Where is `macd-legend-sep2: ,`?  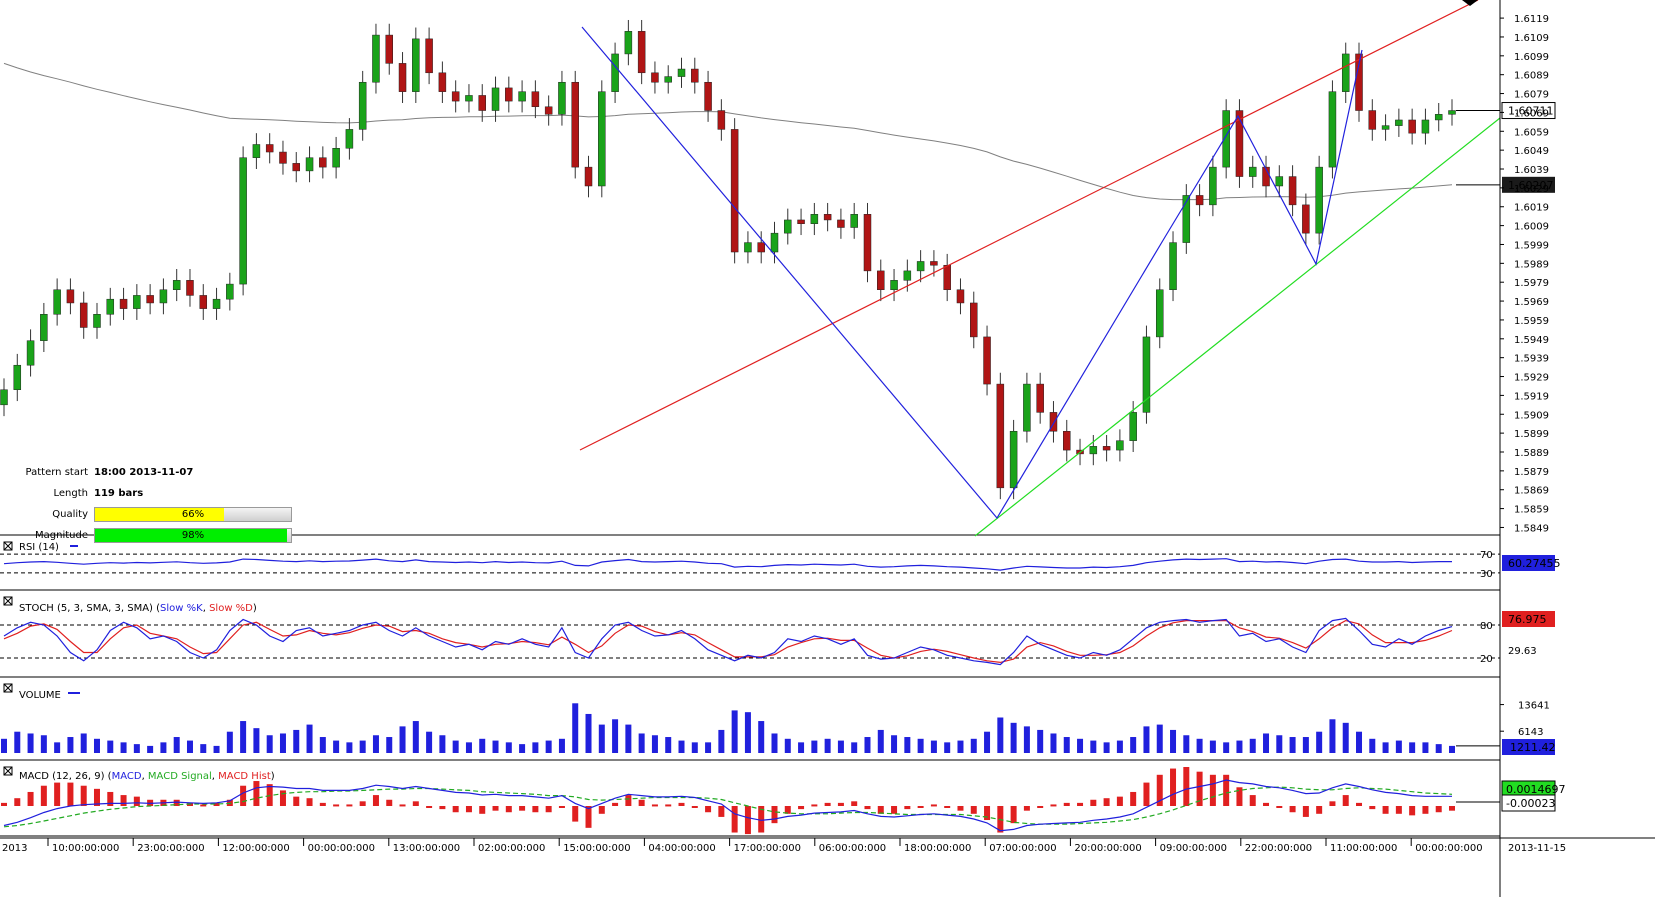 macd-legend-sep2: , is located at coordinates (215, 776).